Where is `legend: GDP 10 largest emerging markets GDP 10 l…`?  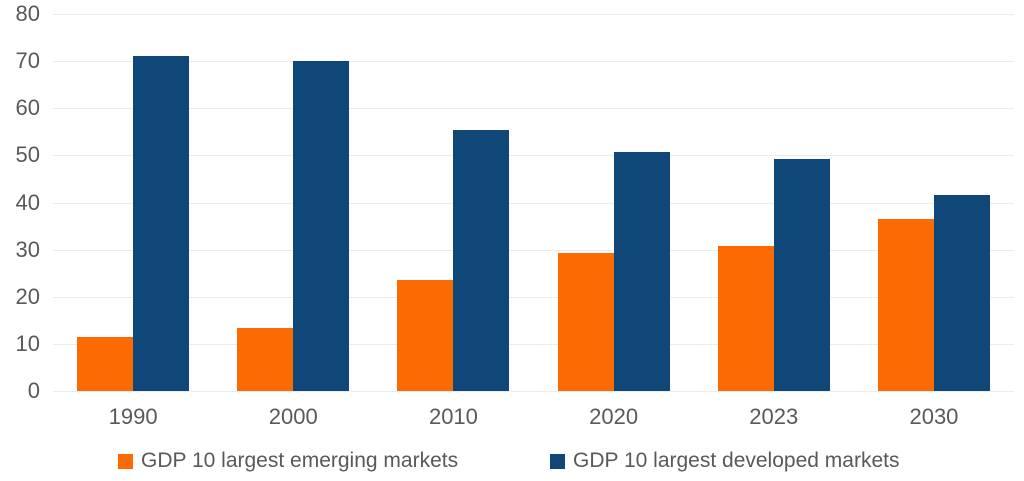
legend: GDP 10 largest emerging markets GDP 10 l… is located at coordinates (512, 461).